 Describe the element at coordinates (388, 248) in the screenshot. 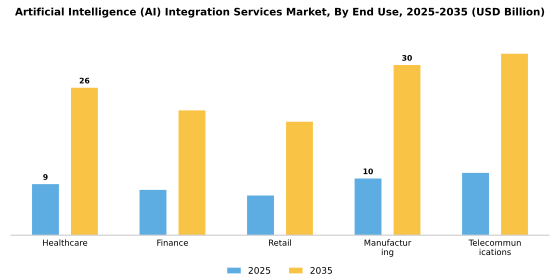

I see `x-tick-label: Manufactur ing` at that location.